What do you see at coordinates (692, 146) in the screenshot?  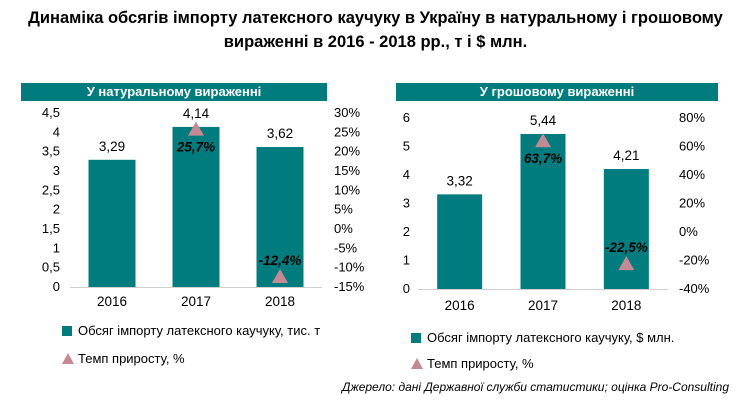 I see `y2-tick-label: 60%` at bounding box center [692, 146].